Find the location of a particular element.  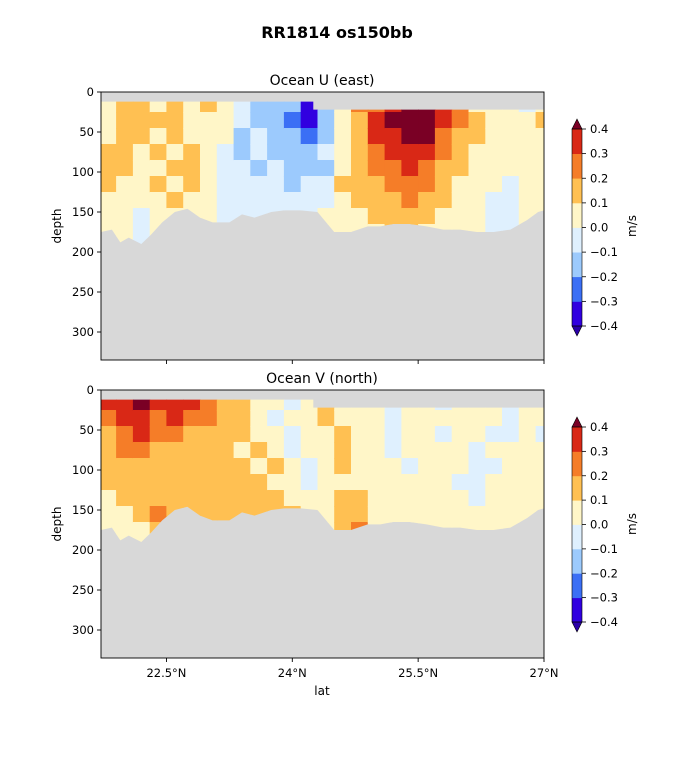

y-tick-label: 100 is located at coordinates (83, 470).